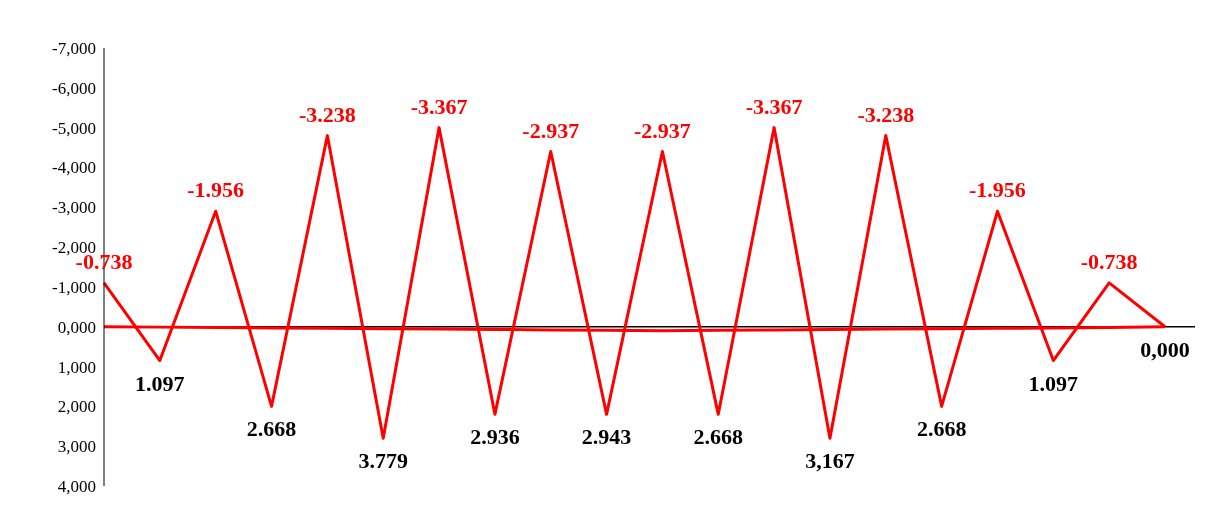 The height and width of the screenshot is (506, 1213). Describe the element at coordinates (76, 367) in the screenshot. I see `y-tick-label: 1,000` at that location.